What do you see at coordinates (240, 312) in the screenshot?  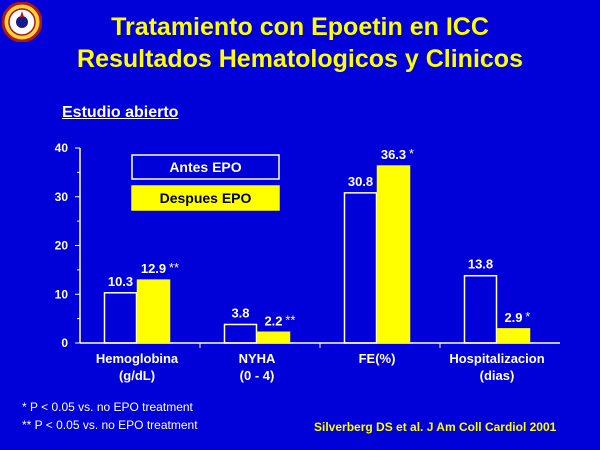 I see `bar-value-label: 3.8` at bounding box center [240, 312].